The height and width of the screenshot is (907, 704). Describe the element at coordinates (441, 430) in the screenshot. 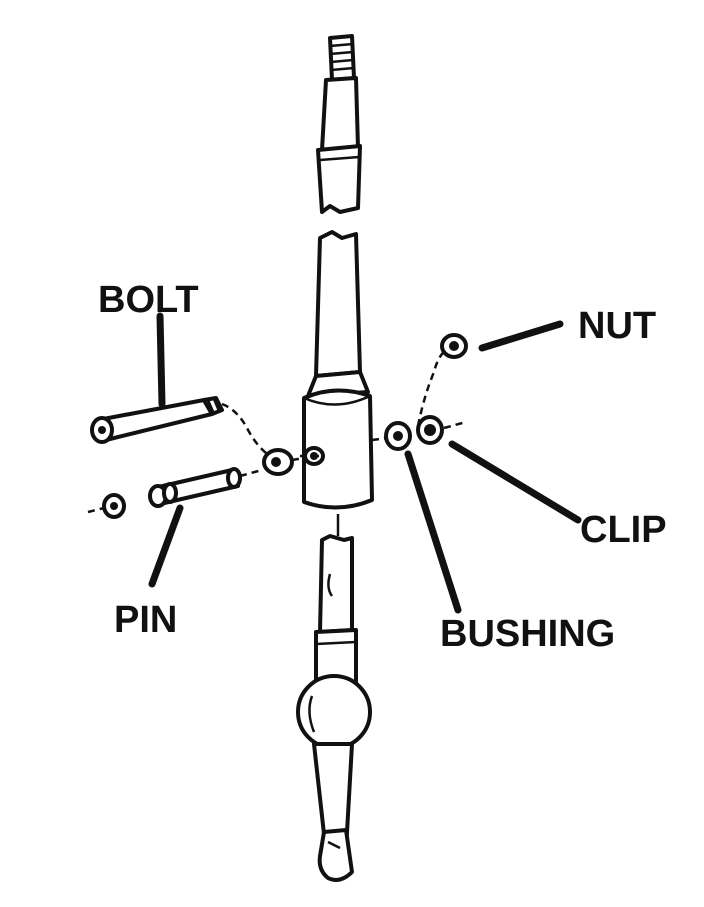

I see `clip-part` at that location.